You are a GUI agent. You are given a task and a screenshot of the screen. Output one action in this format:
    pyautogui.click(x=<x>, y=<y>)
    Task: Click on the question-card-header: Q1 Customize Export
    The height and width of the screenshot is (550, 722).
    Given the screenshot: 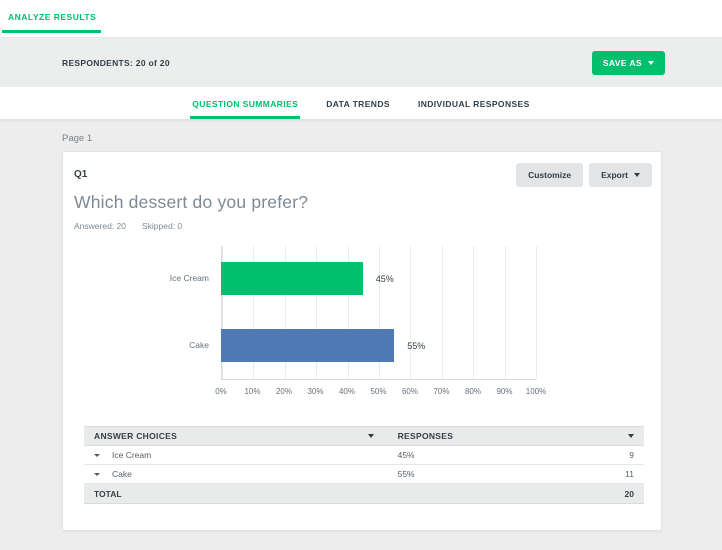 What is the action you would take?
    pyautogui.click(x=362, y=175)
    